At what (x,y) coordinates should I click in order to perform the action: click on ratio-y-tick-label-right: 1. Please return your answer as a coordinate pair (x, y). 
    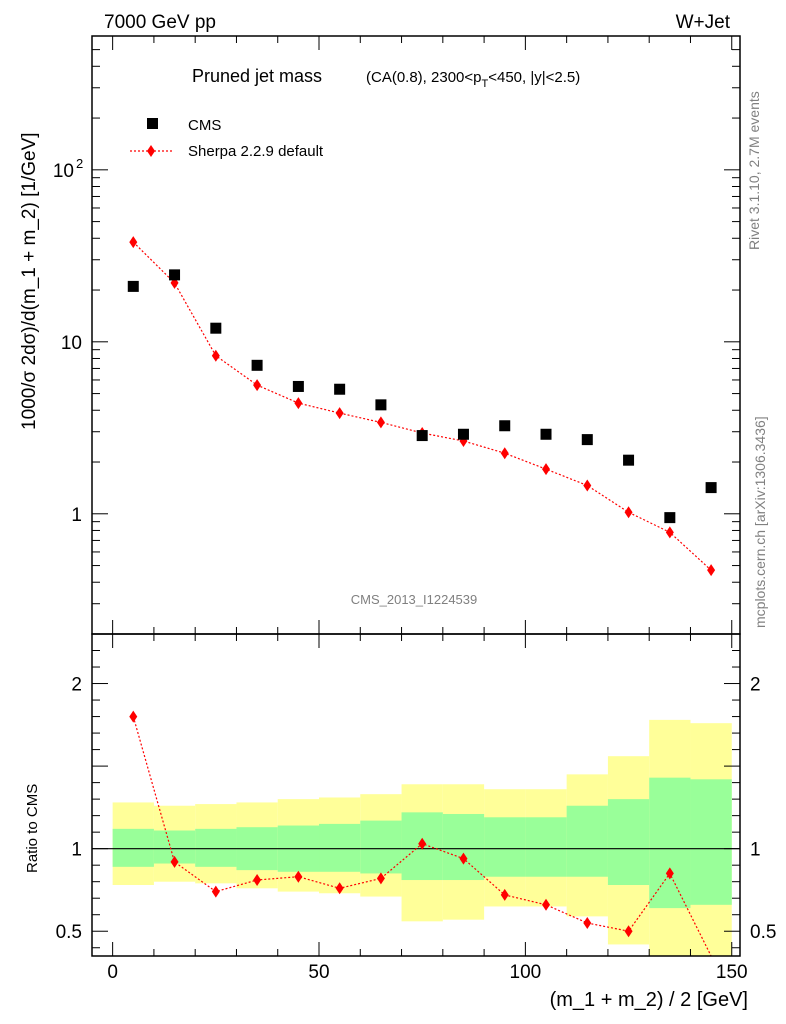
    Looking at the image, I should click on (755, 850).